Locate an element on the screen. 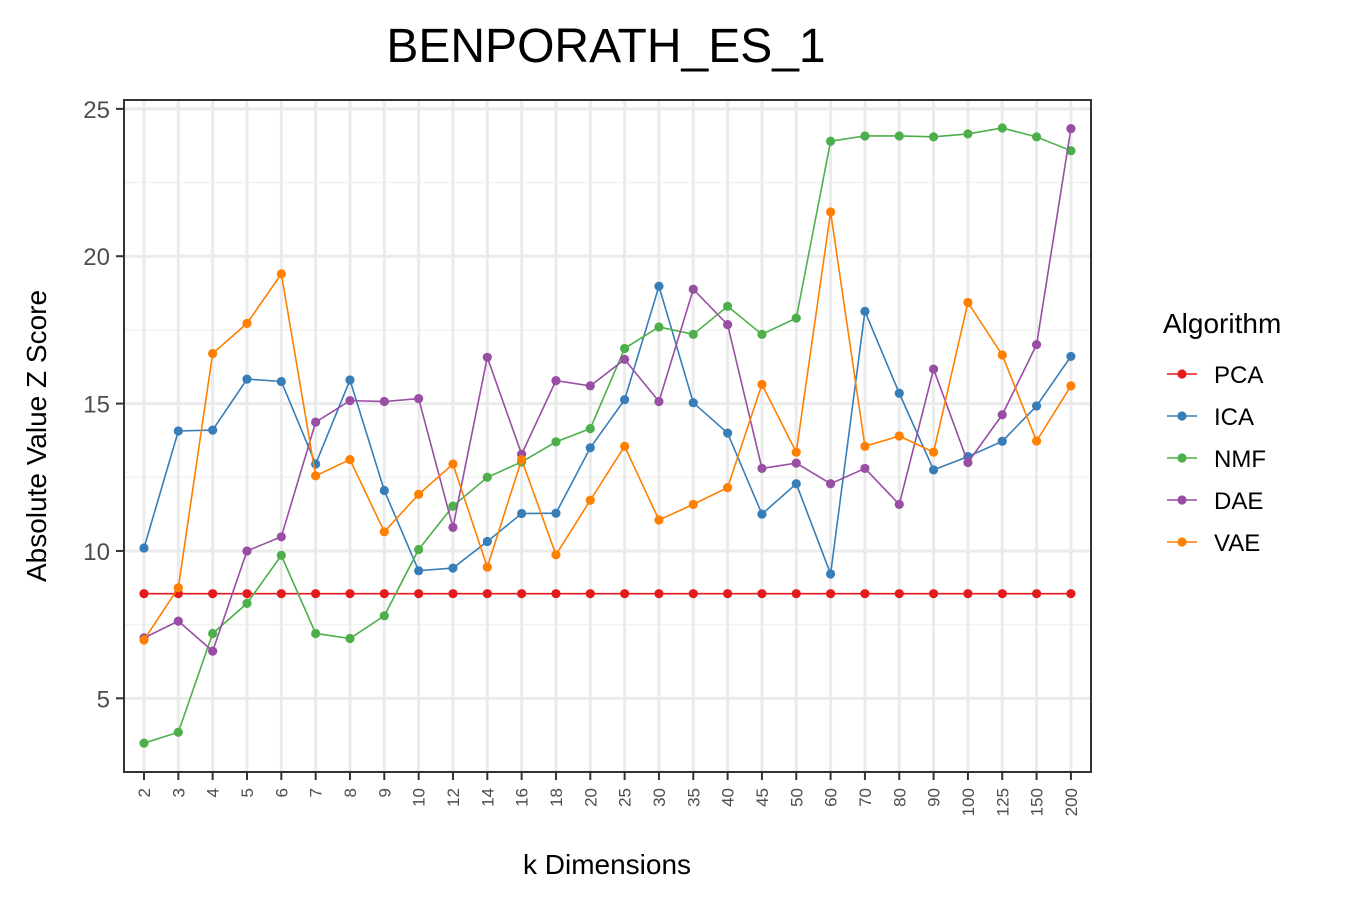 The height and width of the screenshot is (905, 1350). x-tick-label: 45 is located at coordinates (762, 797).